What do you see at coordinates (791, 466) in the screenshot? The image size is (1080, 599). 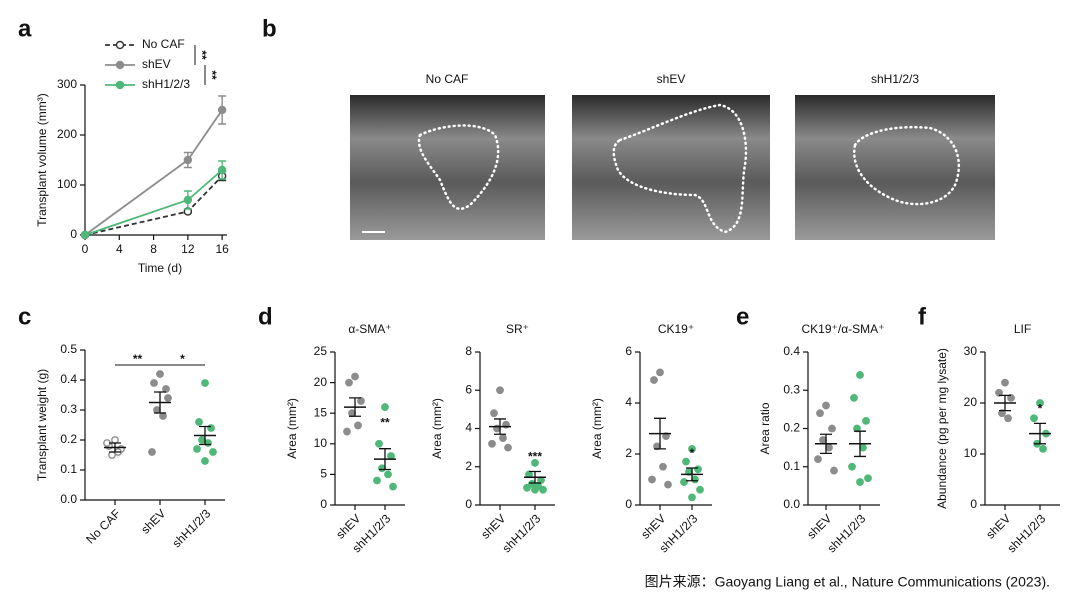 I see `y-tick-label: 0.1` at bounding box center [791, 466].